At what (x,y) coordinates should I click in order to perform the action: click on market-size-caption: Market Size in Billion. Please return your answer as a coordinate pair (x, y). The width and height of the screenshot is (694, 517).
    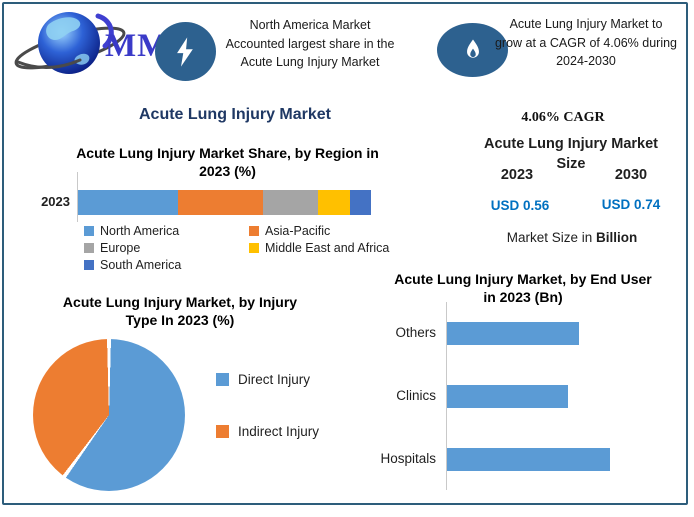
    Looking at the image, I should click on (572, 237).